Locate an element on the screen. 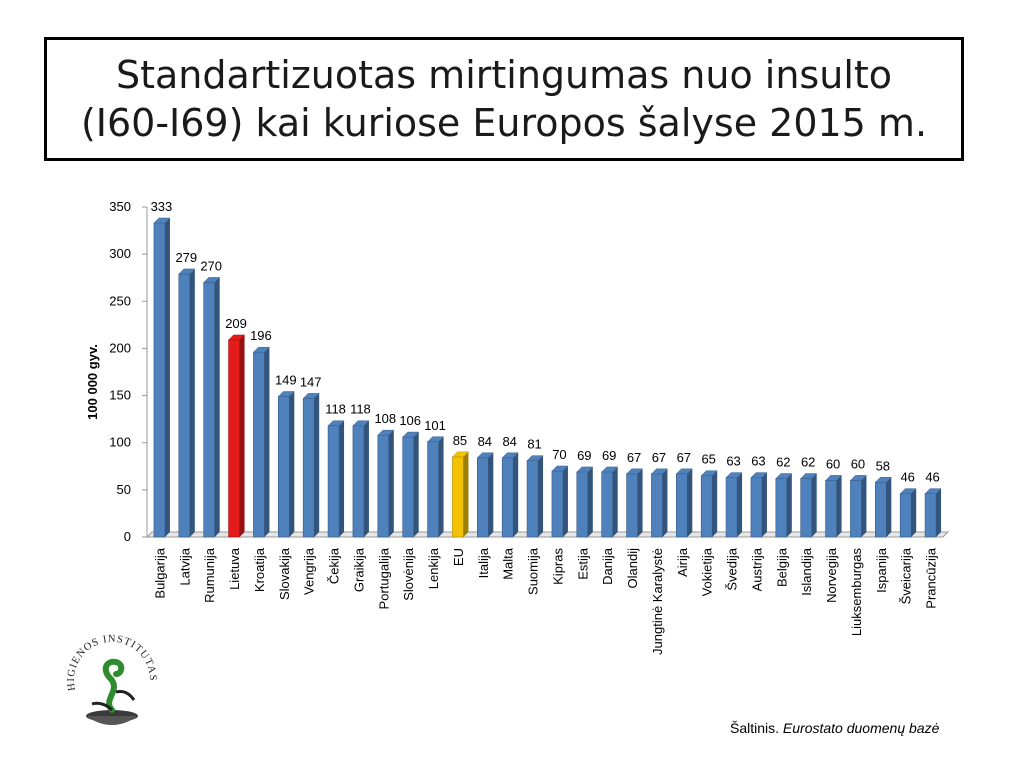  bar-Italija is located at coordinates (485, 495).